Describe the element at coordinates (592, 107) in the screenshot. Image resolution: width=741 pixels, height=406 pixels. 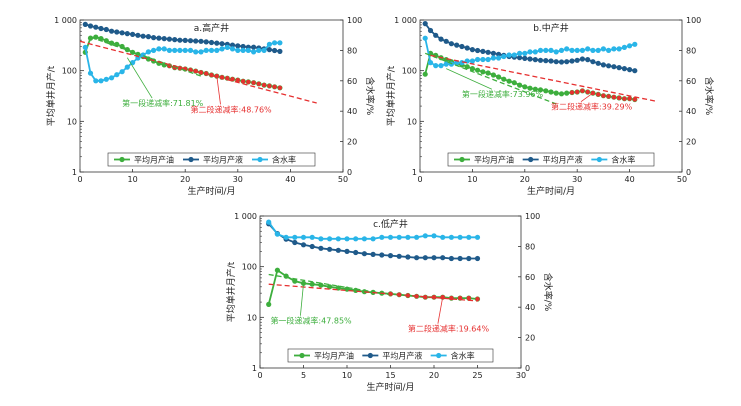
I see `annotation-label: 第二段递减率:39.29%` at that location.